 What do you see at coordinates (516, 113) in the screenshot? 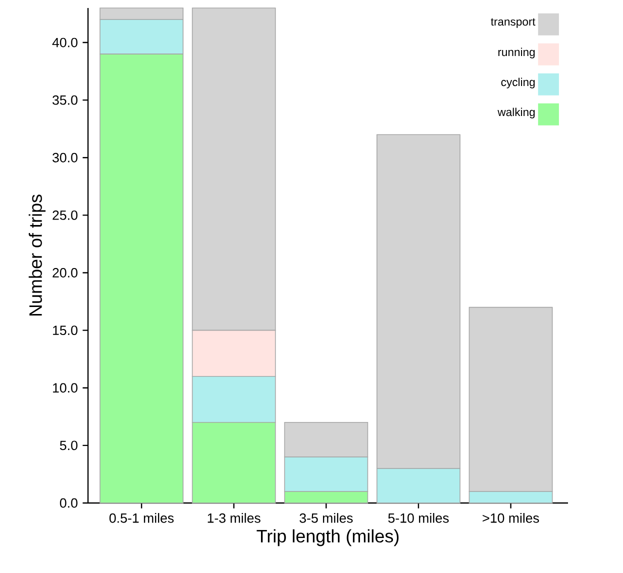
I see `legend-label: walking` at bounding box center [516, 113].